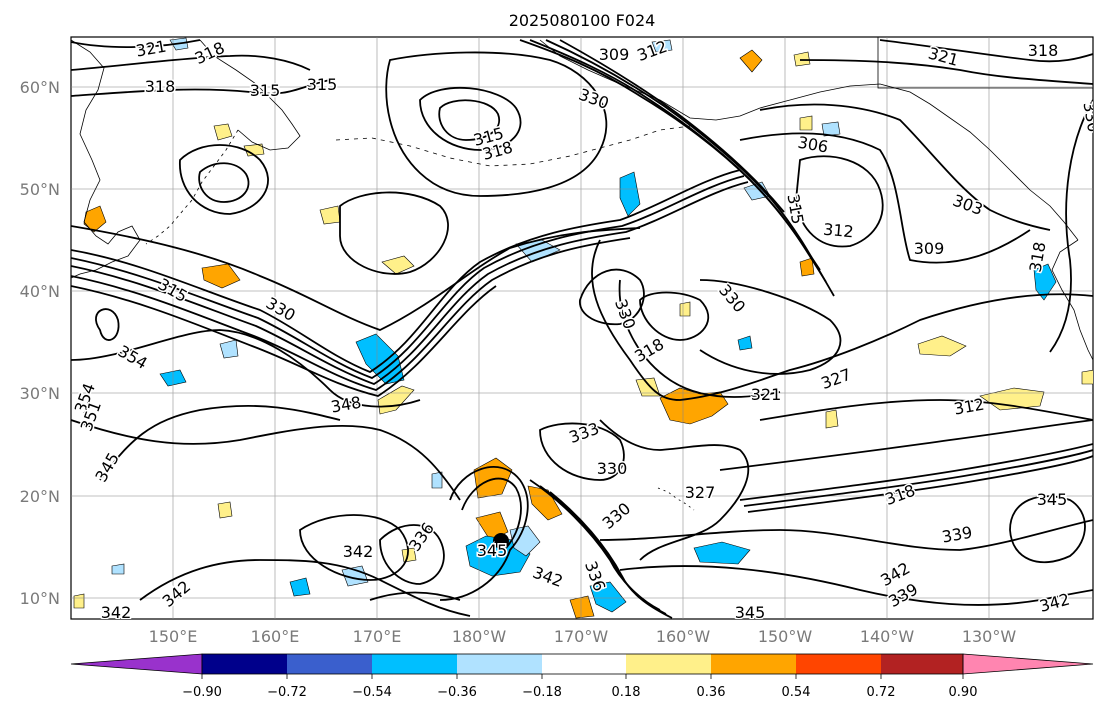  What do you see at coordinates (136, 664) in the screenshot?
I see `colorbar-extend-left` at bounding box center [136, 664].